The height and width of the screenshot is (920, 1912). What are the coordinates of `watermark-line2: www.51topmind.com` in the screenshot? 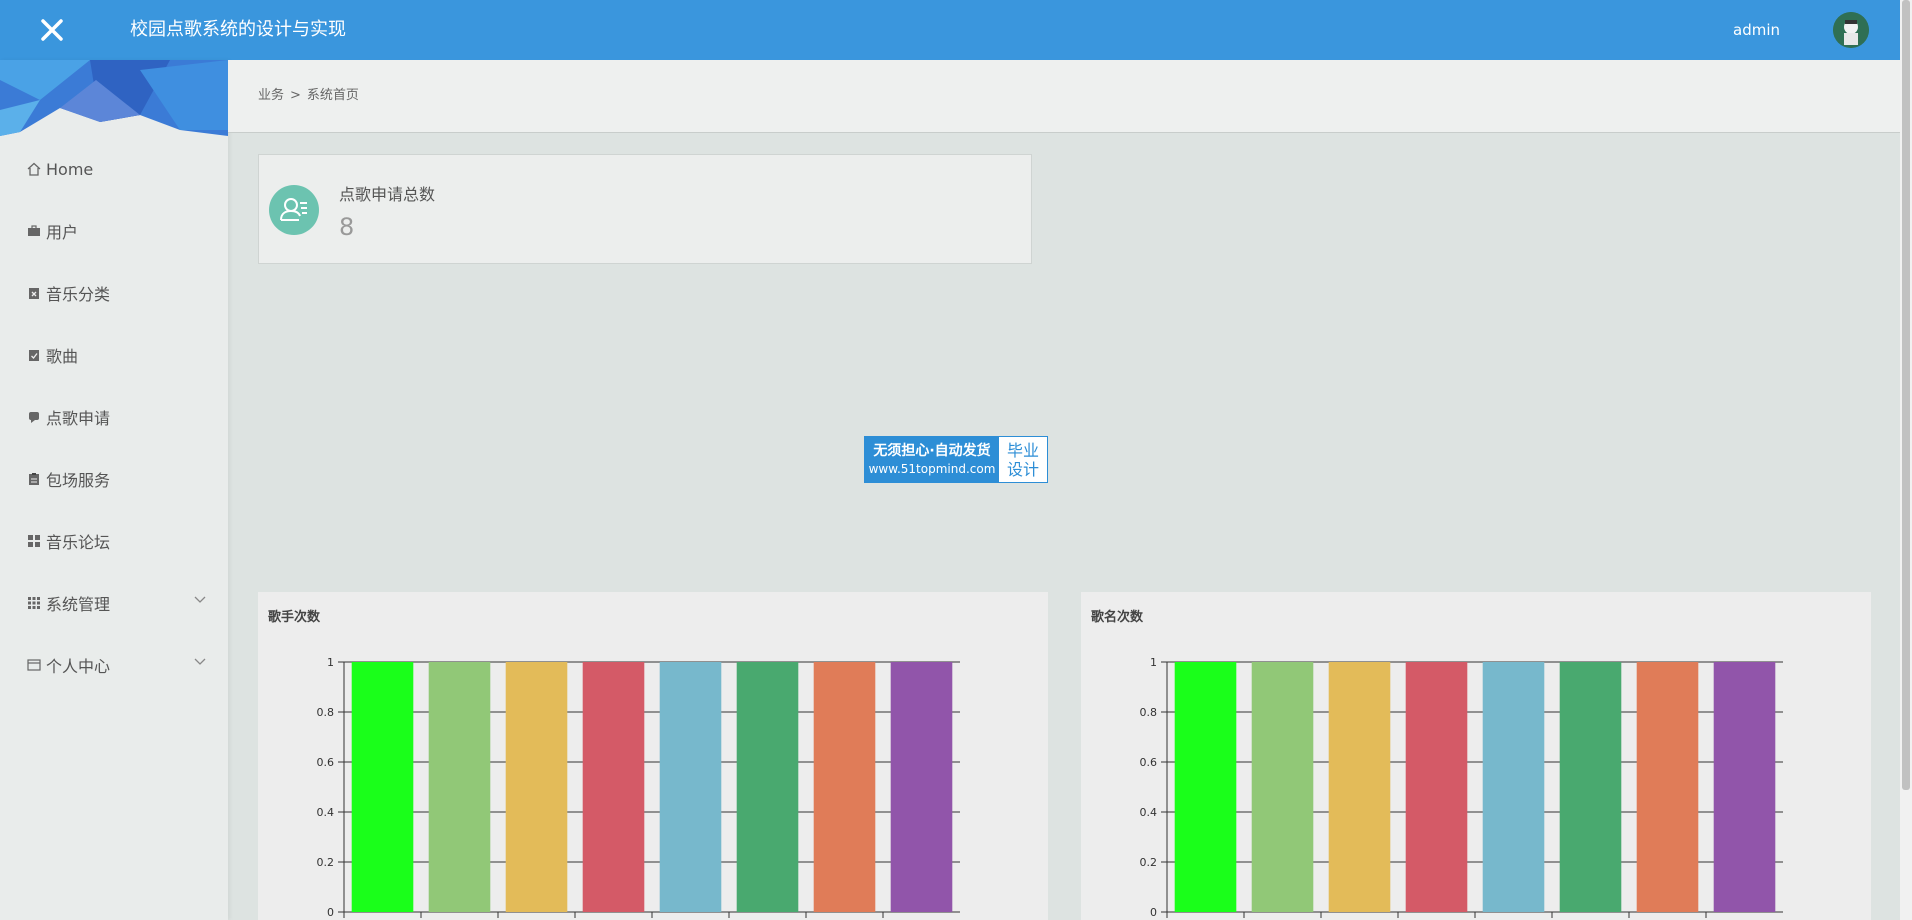 It's located at (932, 468).